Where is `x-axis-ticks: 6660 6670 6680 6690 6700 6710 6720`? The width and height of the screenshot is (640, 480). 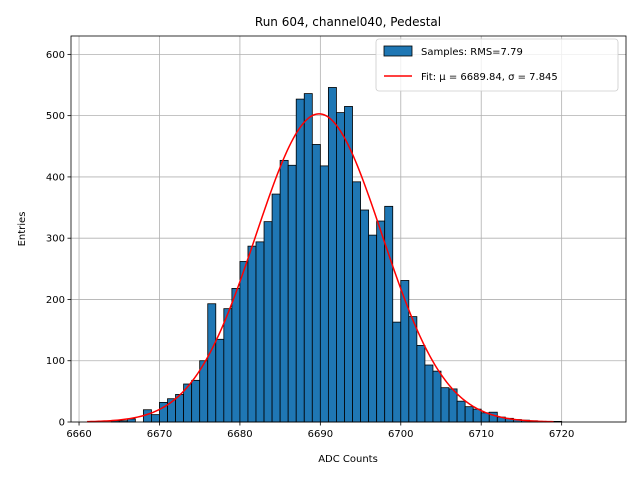 x-axis-ticks: 6660 6670 6680 6690 6700 6710 6720 is located at coordinates (320, 431).